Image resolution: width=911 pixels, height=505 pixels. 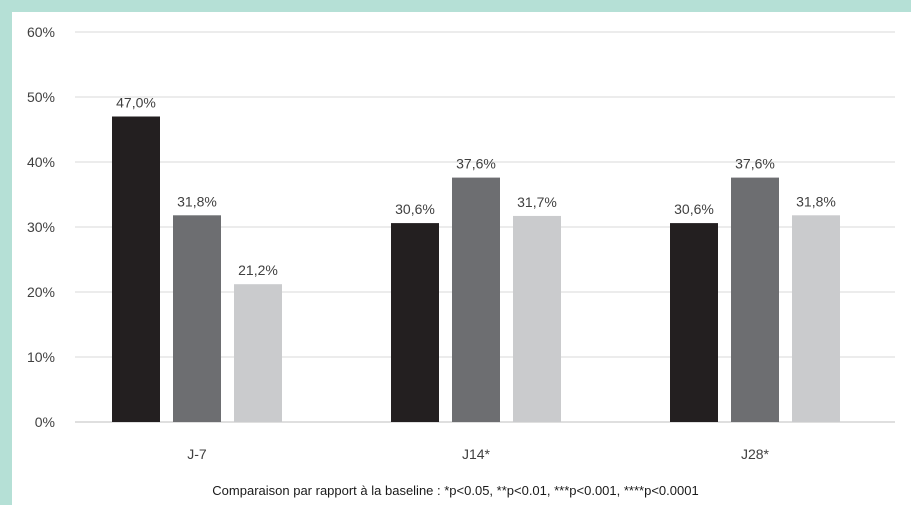 I want to click on x-category-label: J-7, so click(x=197, y=454).